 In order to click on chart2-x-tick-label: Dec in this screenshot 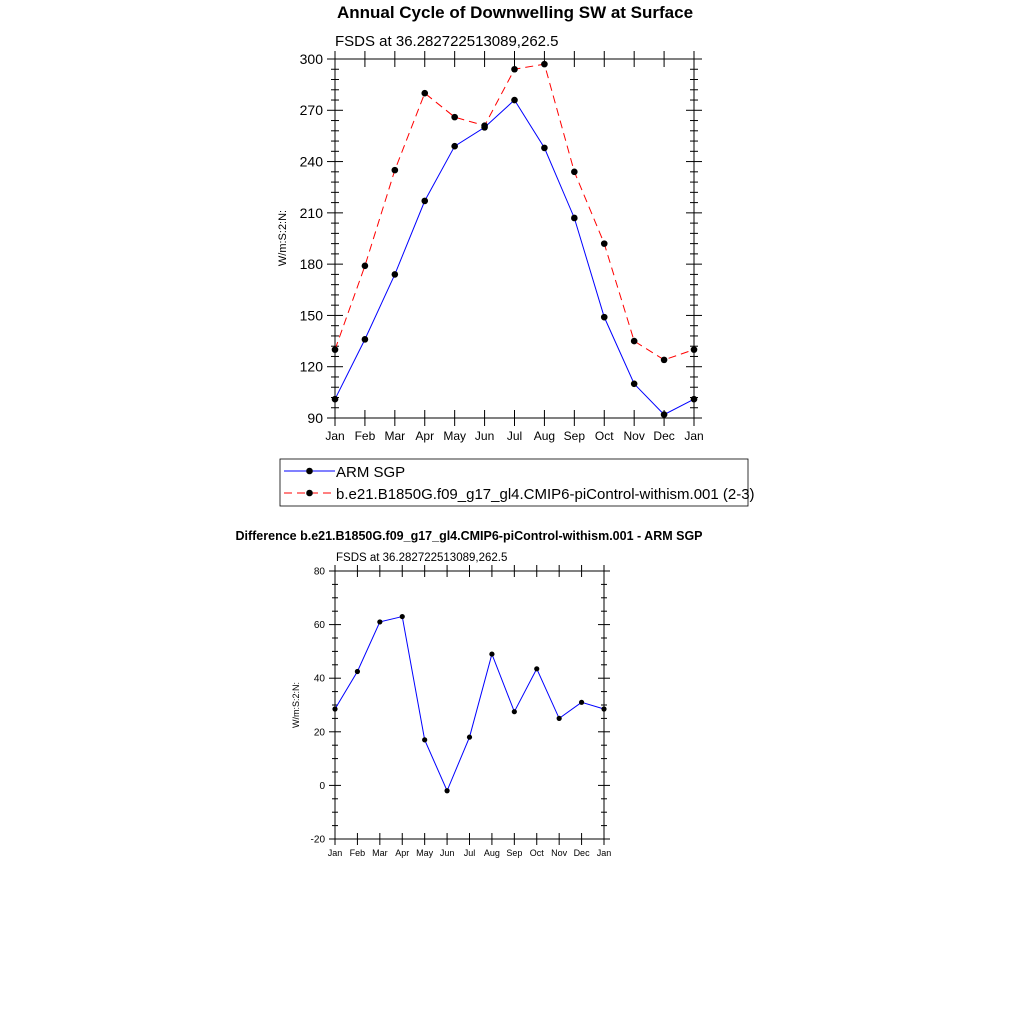, I will do `click(582, 853)`.